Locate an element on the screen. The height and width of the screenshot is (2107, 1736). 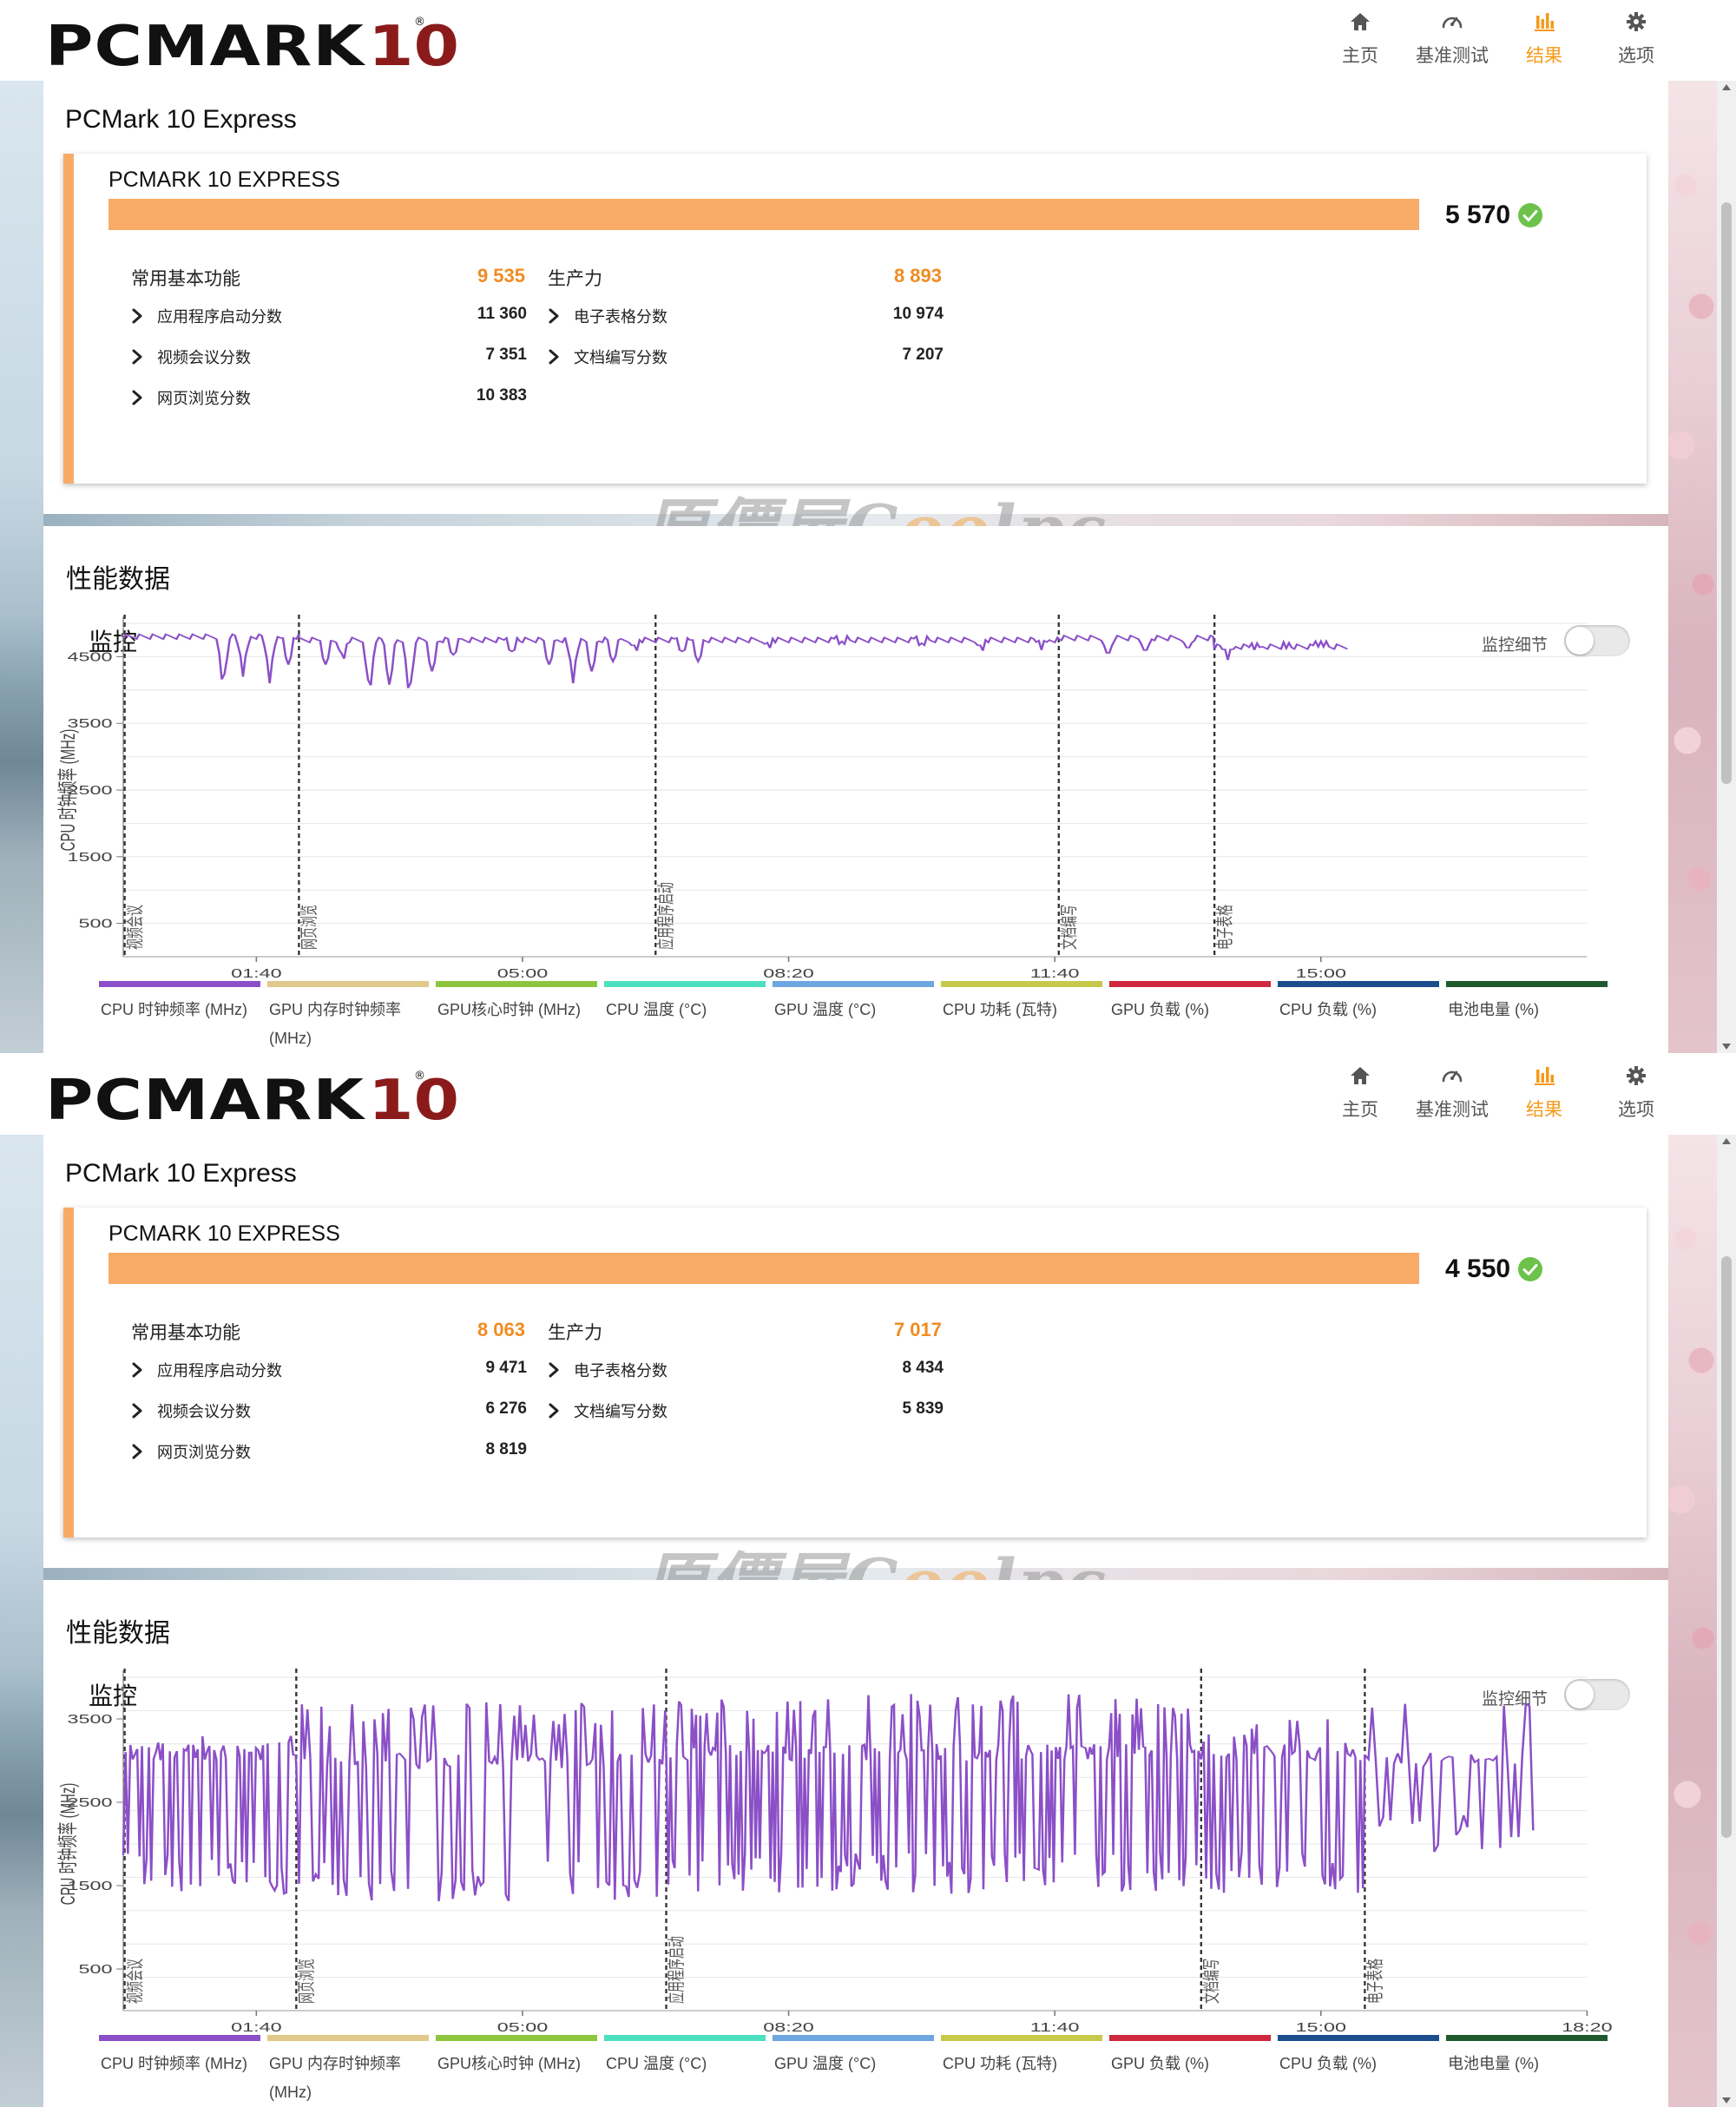
total-score-value: 5 570 is located at coordinates (1478, 215).